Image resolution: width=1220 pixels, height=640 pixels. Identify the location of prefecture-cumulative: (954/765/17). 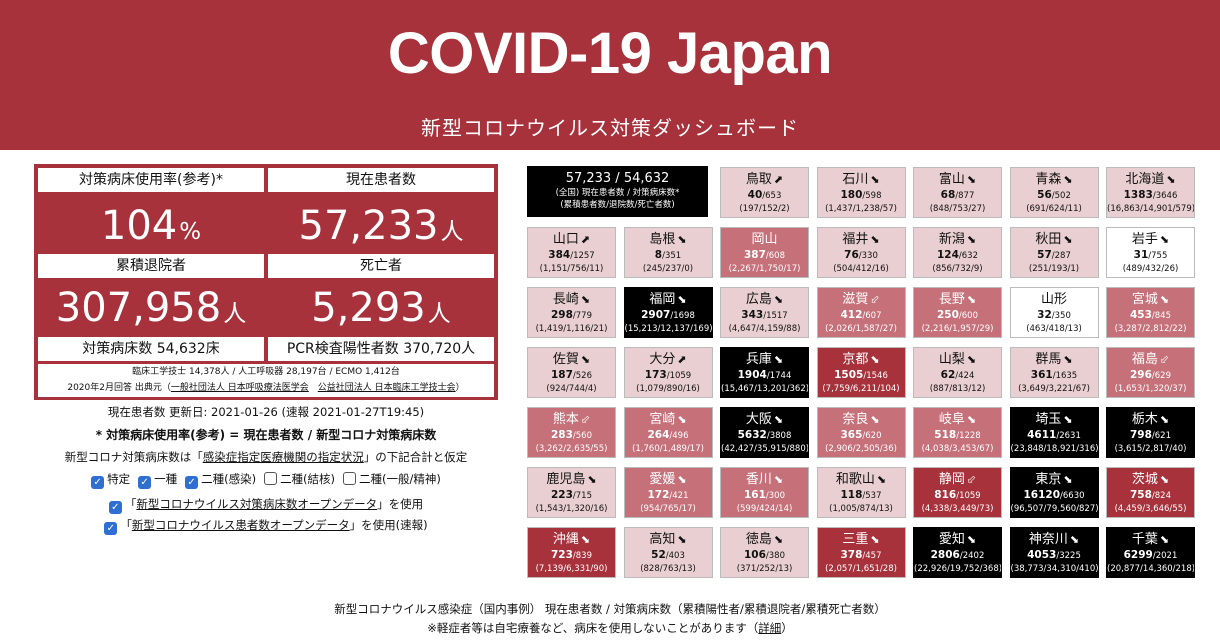
(668, 509).